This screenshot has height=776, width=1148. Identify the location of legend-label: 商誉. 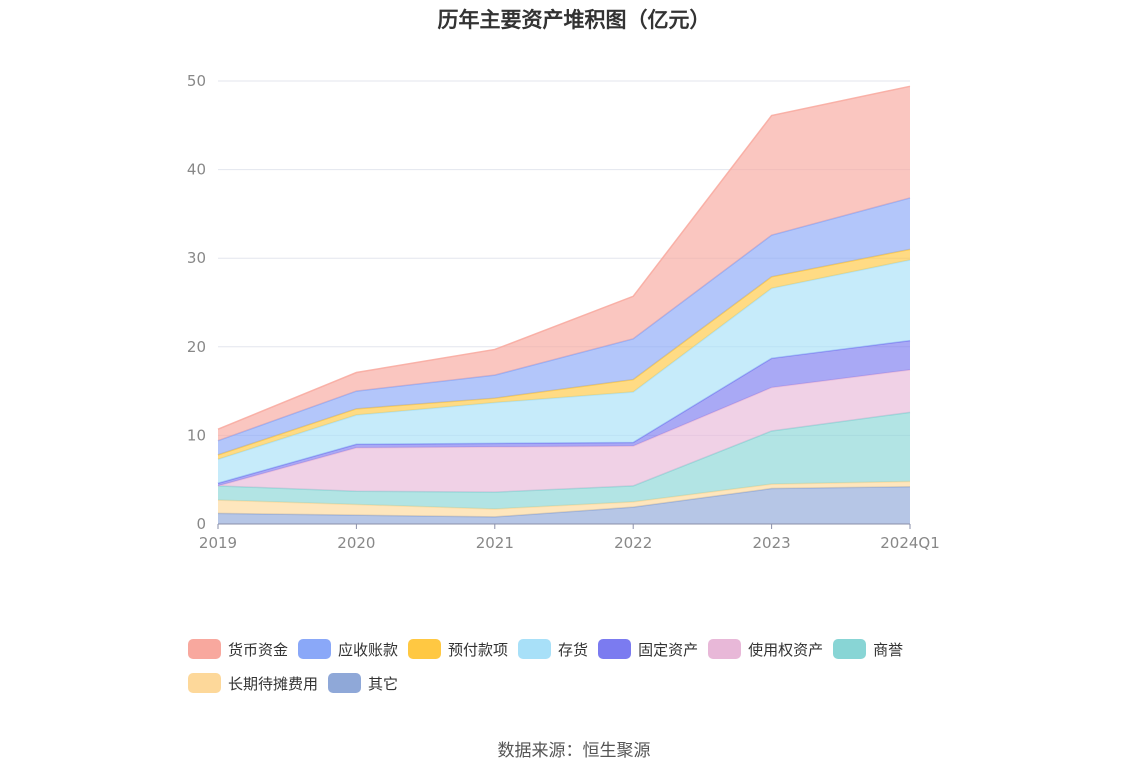
(888, 649).